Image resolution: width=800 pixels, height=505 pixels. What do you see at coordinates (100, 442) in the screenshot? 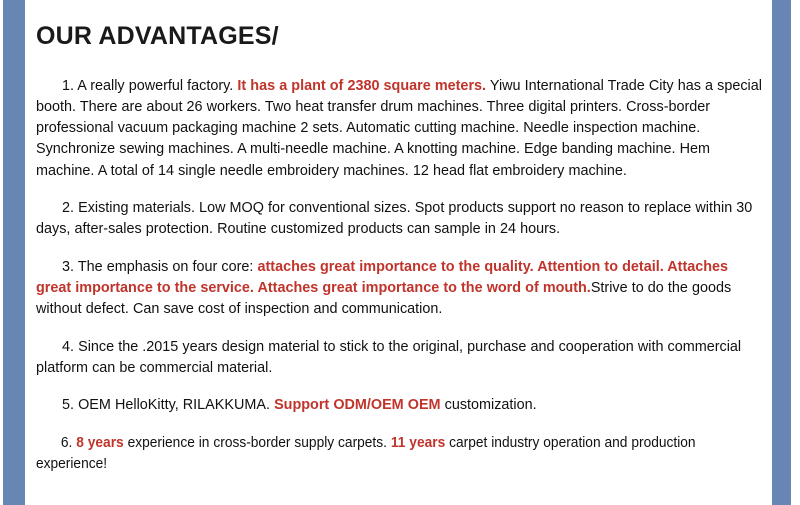
I see `emphasis-text: 8 years` at bounding box center [100, 442].